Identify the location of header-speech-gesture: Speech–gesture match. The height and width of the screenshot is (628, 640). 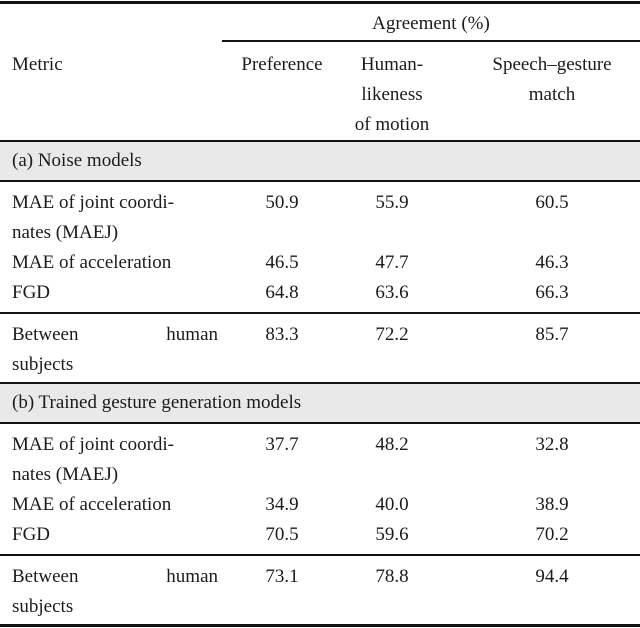
(552, 79).